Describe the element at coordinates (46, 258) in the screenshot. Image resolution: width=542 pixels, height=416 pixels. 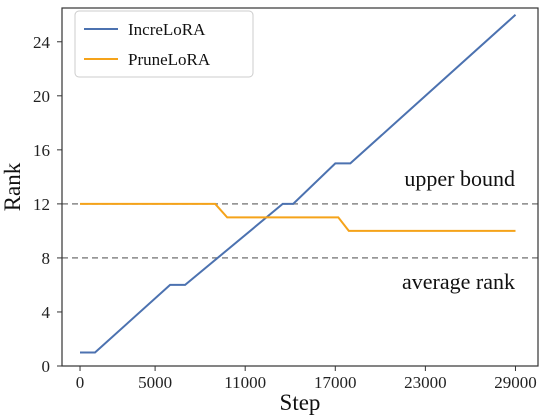
I see `y-tick-label: 8` at that location.